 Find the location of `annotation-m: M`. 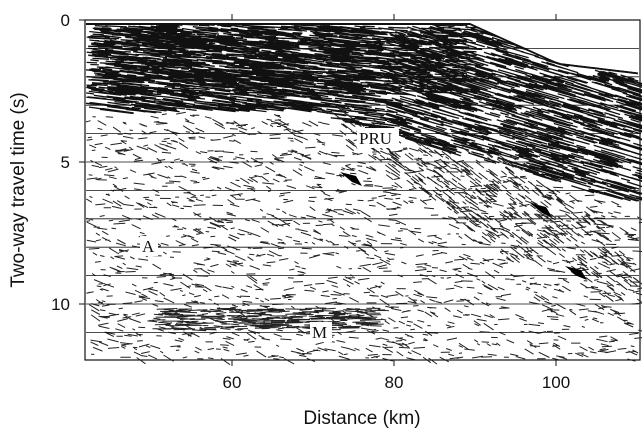

annotation-m: M is located at coordinates (321, 332).